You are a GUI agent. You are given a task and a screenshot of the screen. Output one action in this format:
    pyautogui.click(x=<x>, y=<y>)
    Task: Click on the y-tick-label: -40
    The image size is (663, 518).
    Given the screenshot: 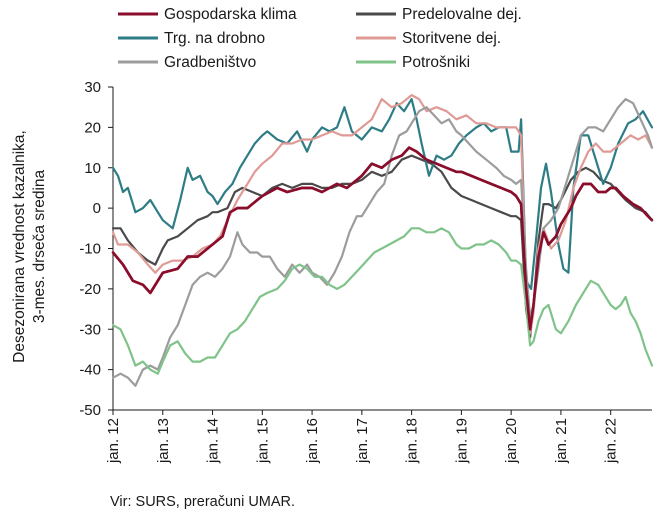 What is the action you would take?
    pyautogui.click(x=90, y=370)
    